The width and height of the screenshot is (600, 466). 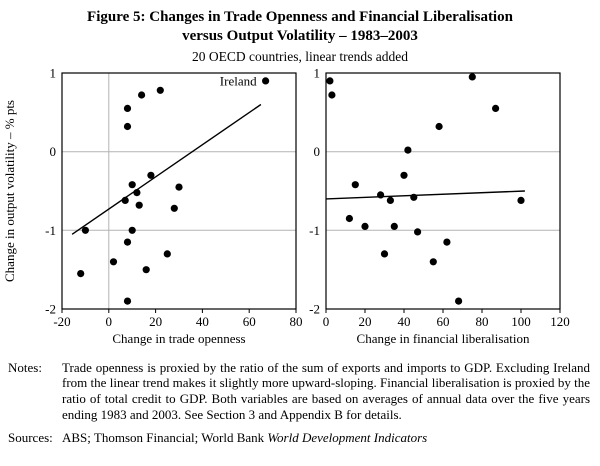 I want to click on notes-label: Notes:, so click(x=25, y=367).